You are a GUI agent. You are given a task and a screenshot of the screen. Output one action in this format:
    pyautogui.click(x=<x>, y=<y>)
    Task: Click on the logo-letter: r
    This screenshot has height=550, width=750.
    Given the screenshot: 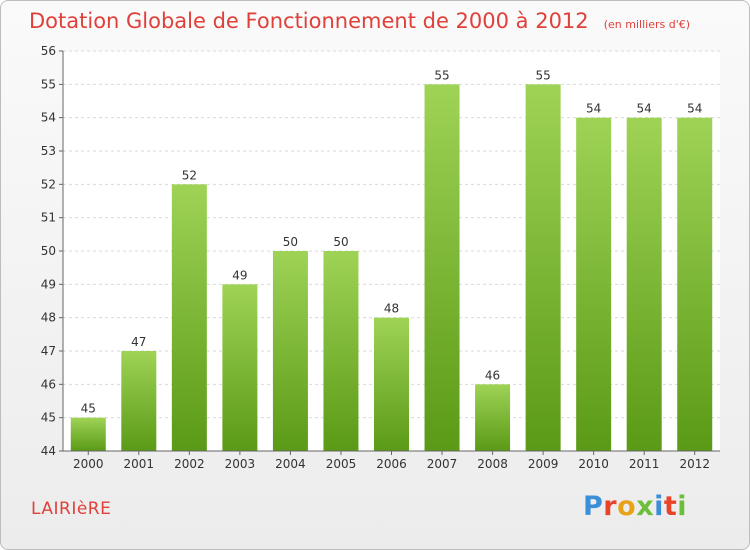 What is the action you would take?
    pyautogui.click(x=610, y=506)
    